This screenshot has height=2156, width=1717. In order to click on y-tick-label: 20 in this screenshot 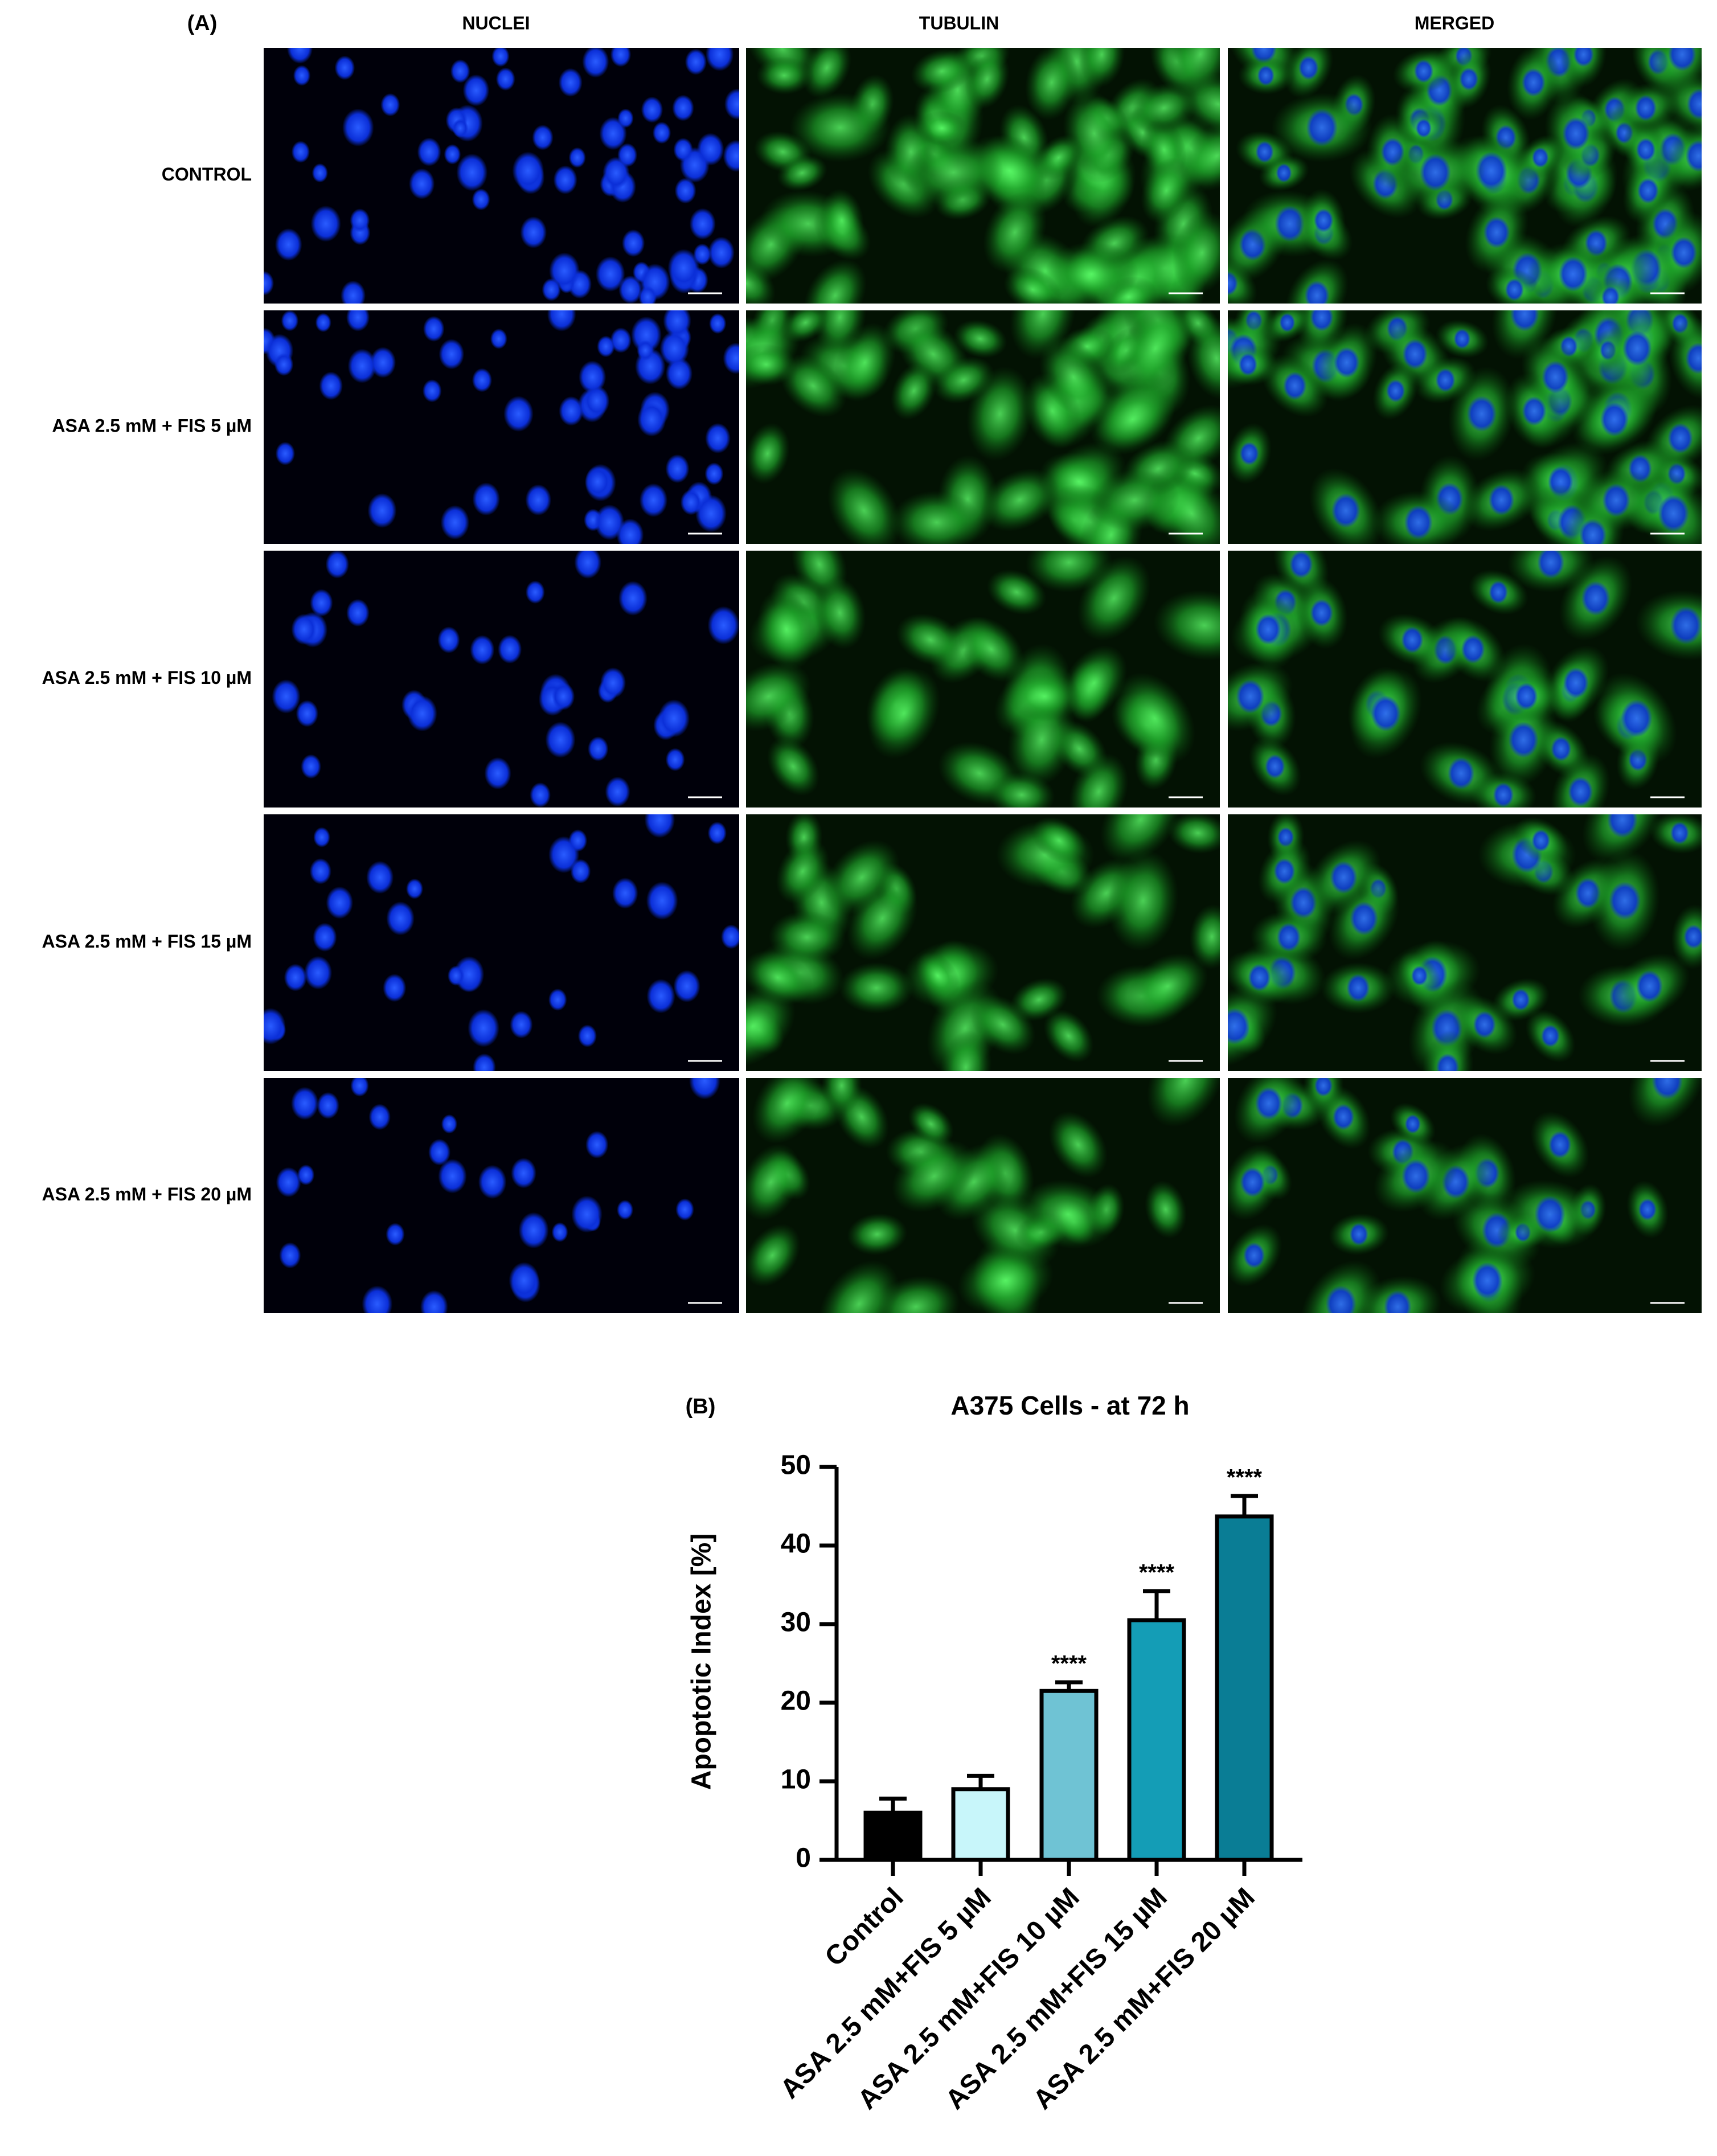, I will do `click(796, 1701)`.